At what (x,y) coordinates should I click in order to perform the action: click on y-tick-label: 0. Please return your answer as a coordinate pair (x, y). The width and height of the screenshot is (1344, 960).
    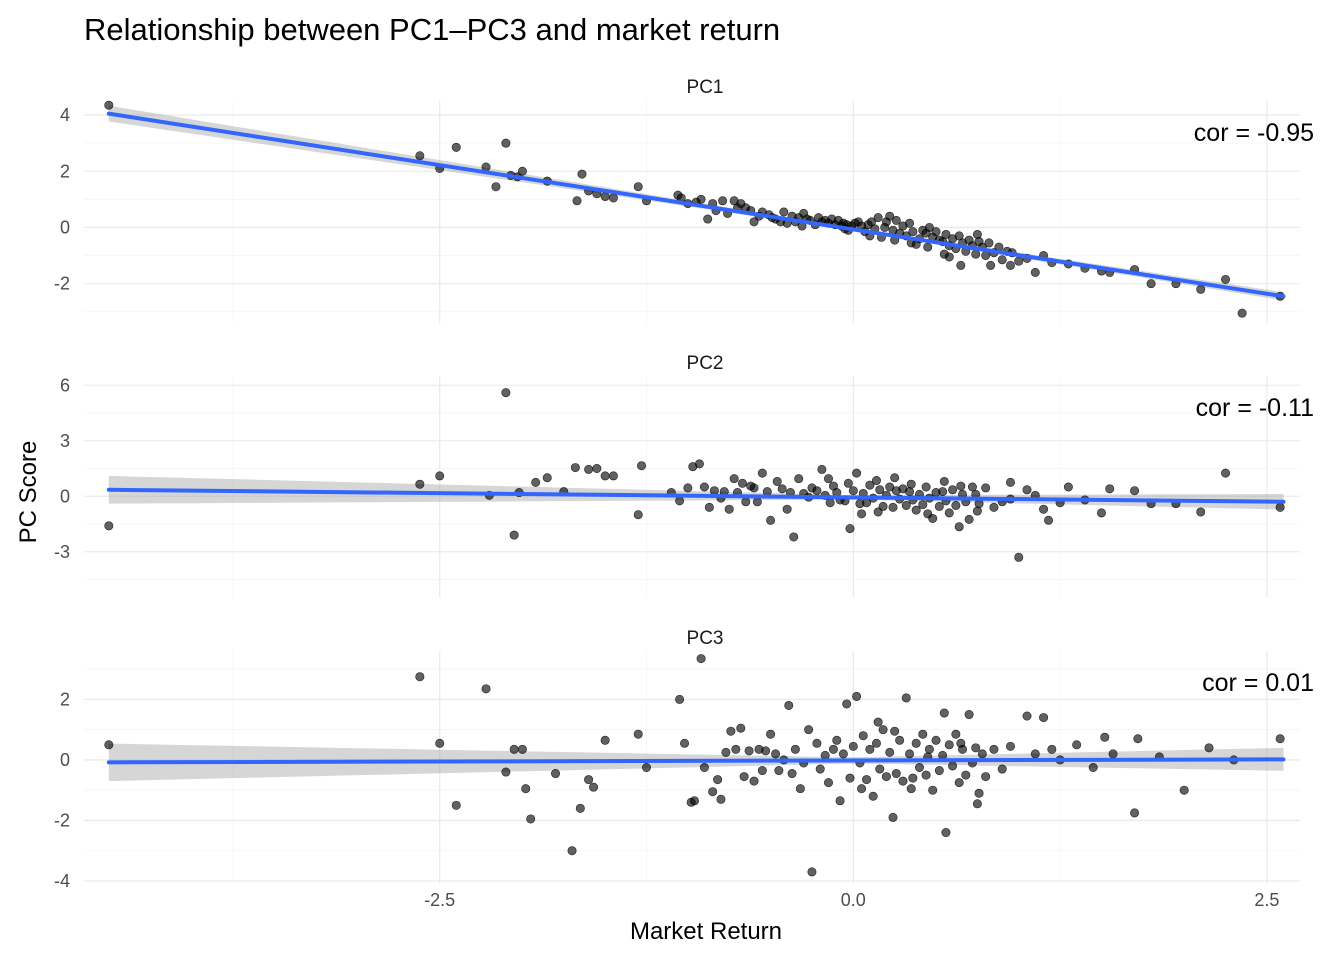
    Looking at the image, I should click on (65, 227).